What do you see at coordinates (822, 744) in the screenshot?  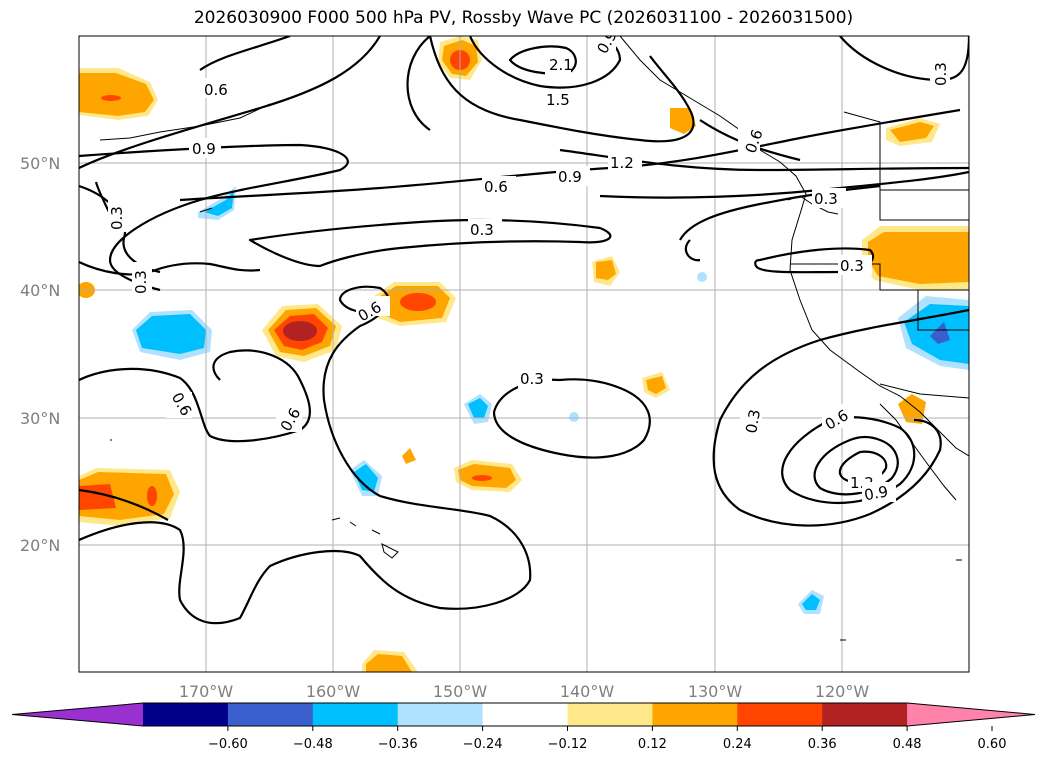 I see `colorbar-tick-label: 0.36` at bounding box center [822, 744].